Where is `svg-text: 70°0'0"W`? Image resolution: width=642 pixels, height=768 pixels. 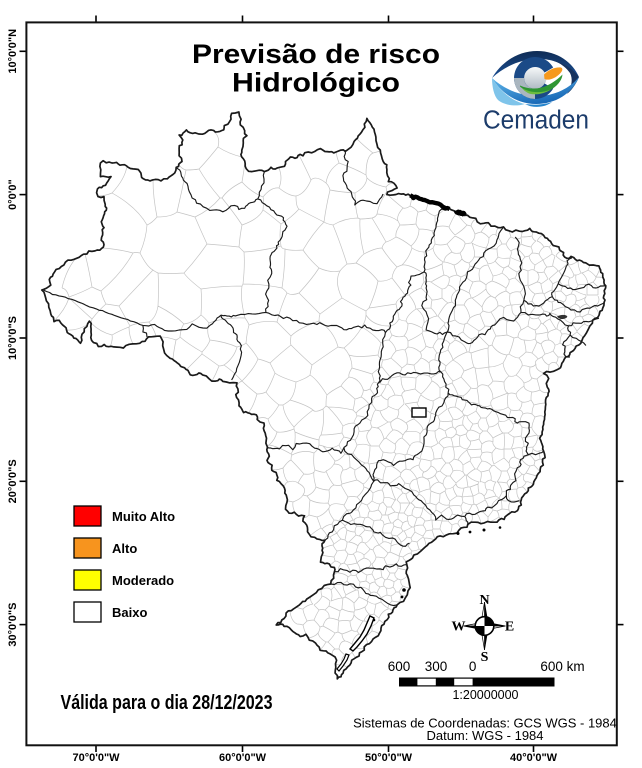
svg-text: 70°0'0"W is located at coordinates (96, 758).